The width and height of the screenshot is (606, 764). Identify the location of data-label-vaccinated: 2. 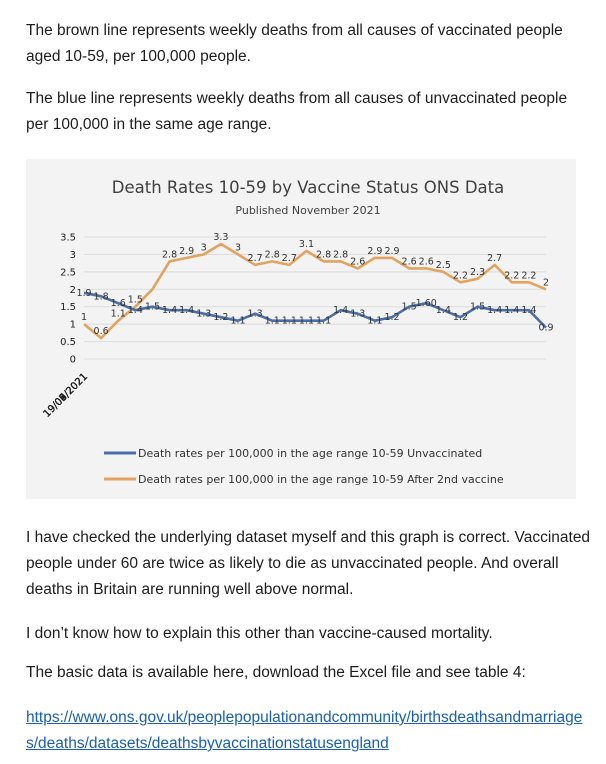
(546, 282).